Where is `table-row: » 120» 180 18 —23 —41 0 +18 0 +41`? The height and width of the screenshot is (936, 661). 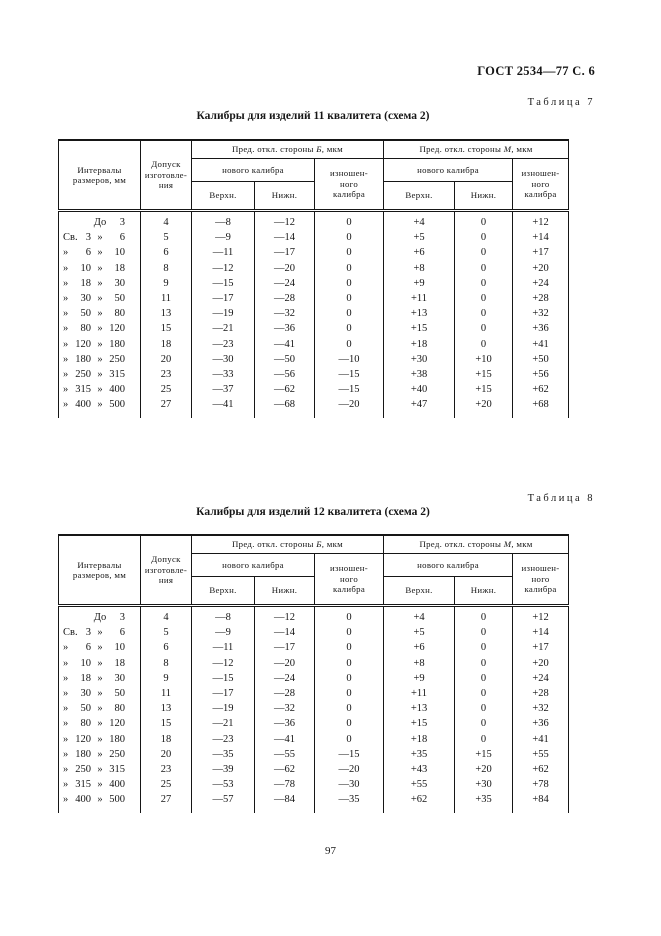
table-row: » 120» 180 18 —23 —41 0 +18 0 +41 is located at coordinates (314, 739).